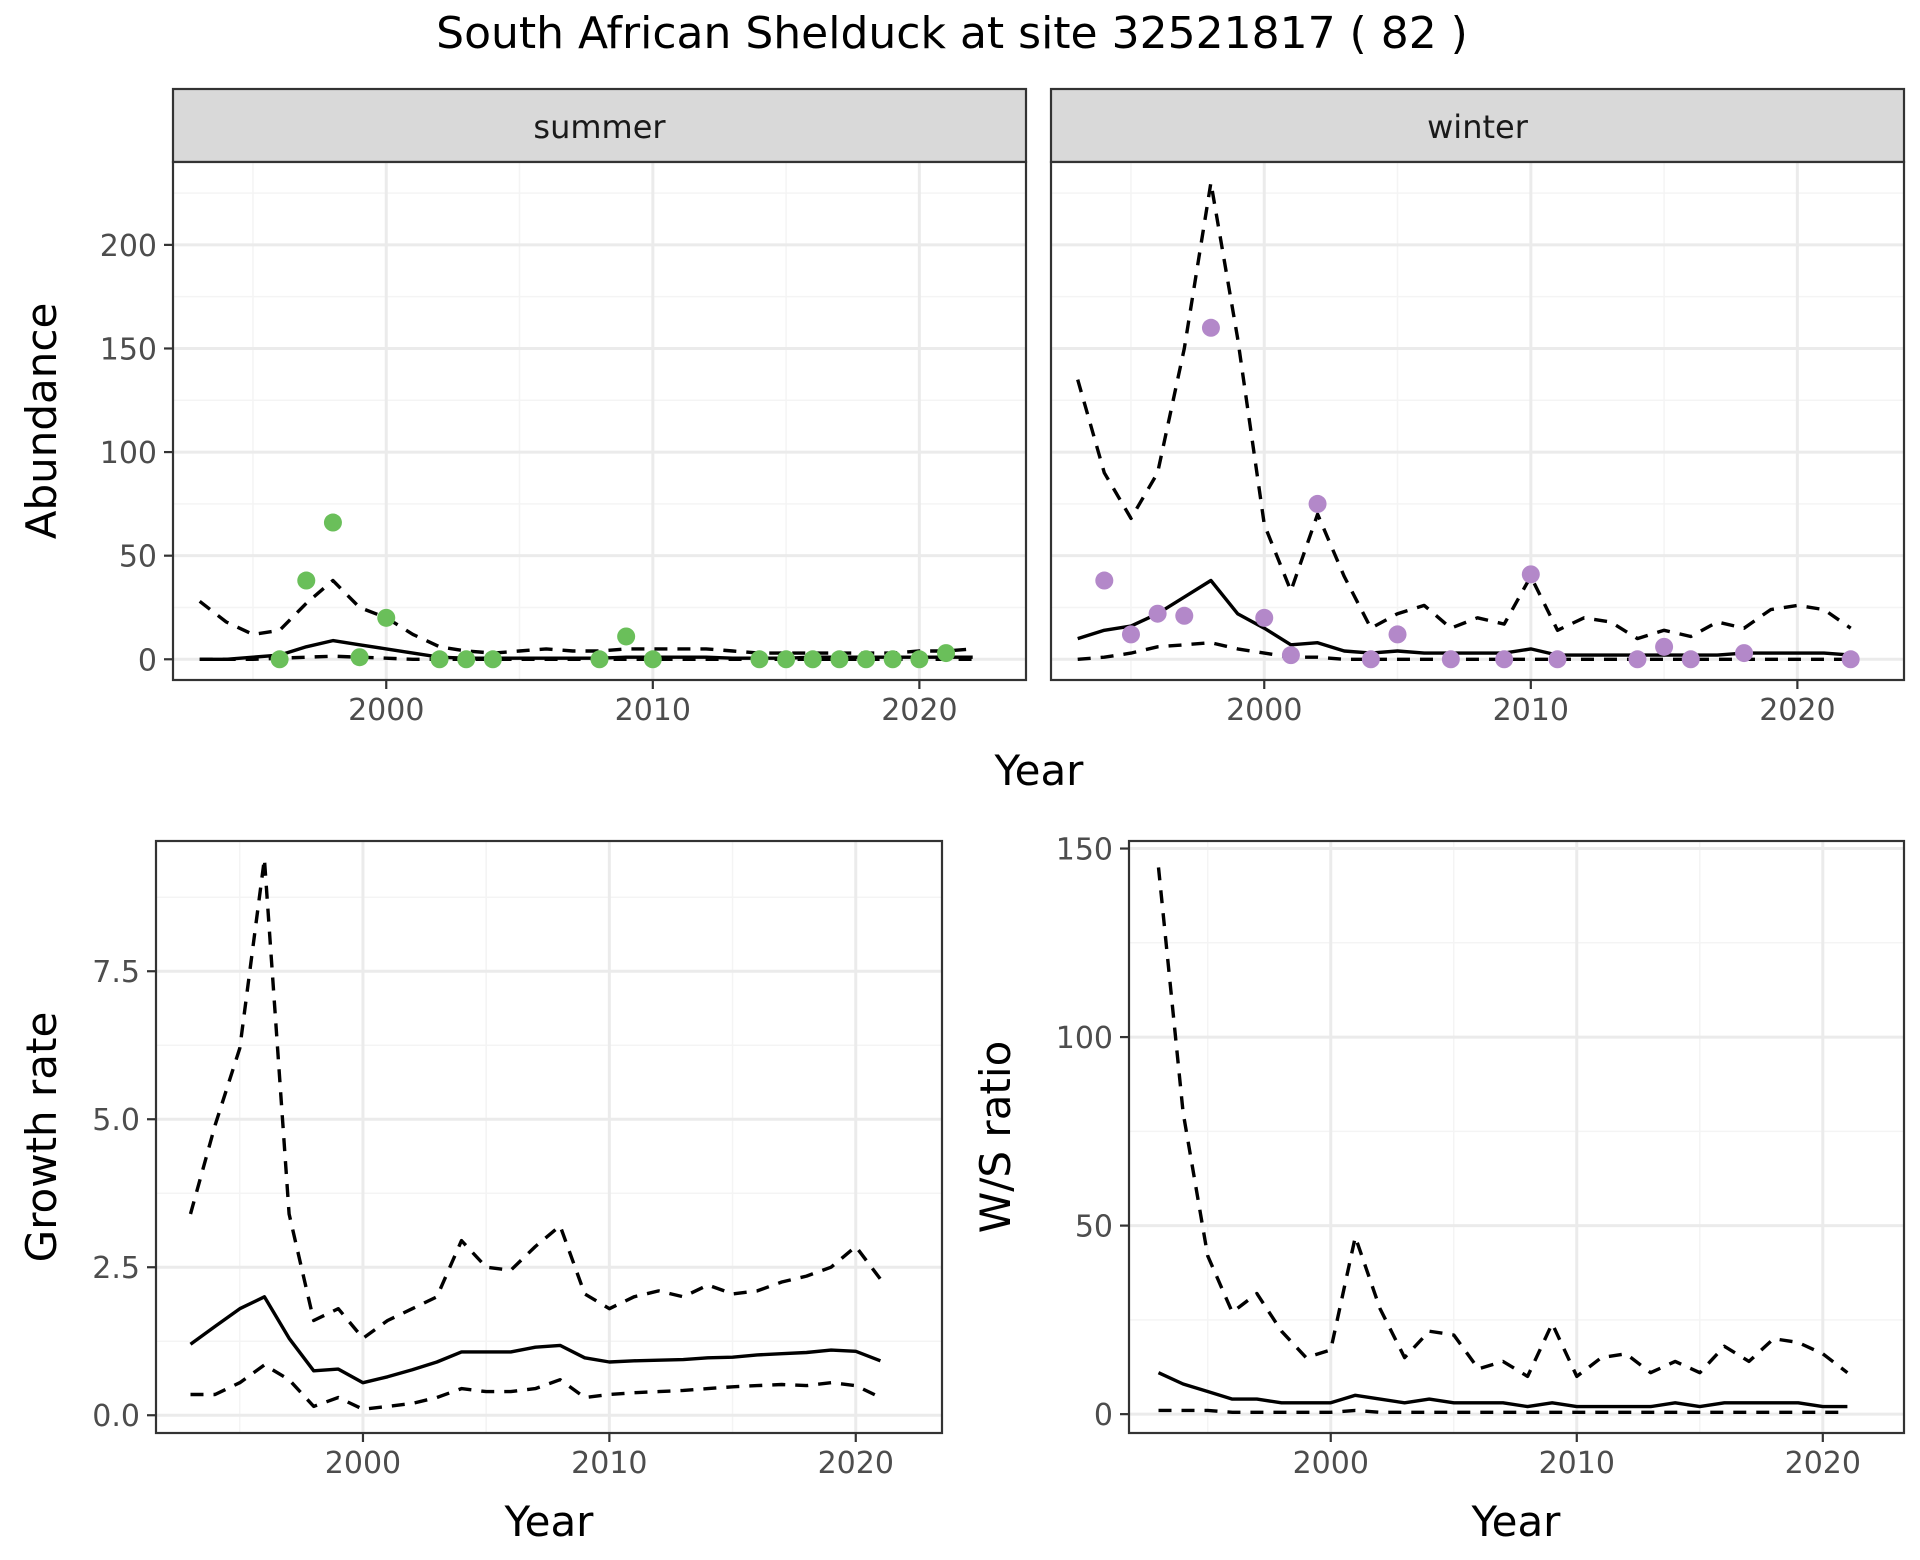  I want to click on x-axis-winter: 2000 2010 2020, so click(1531, 704).